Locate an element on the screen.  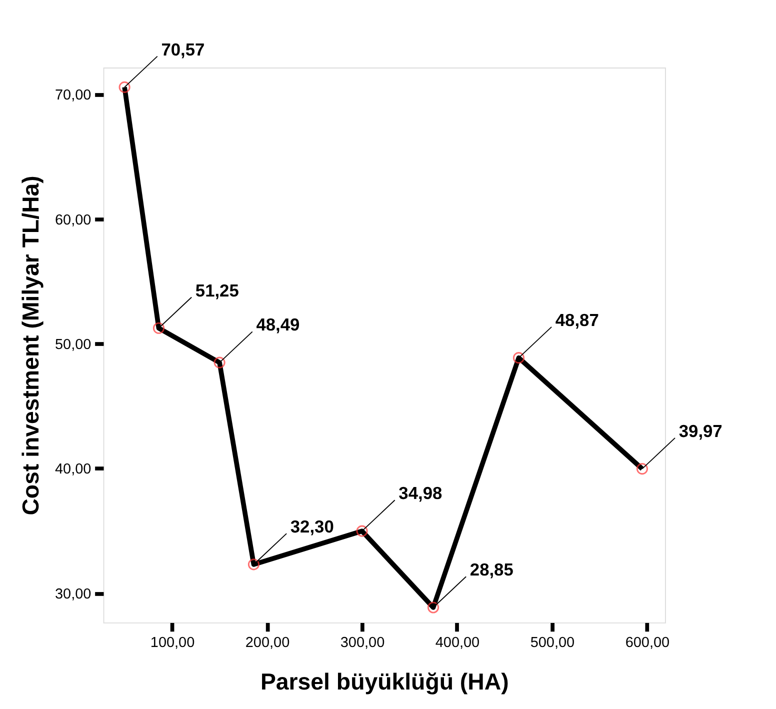
x-tick-label: 200,00 is located at coordinates (267, 643).